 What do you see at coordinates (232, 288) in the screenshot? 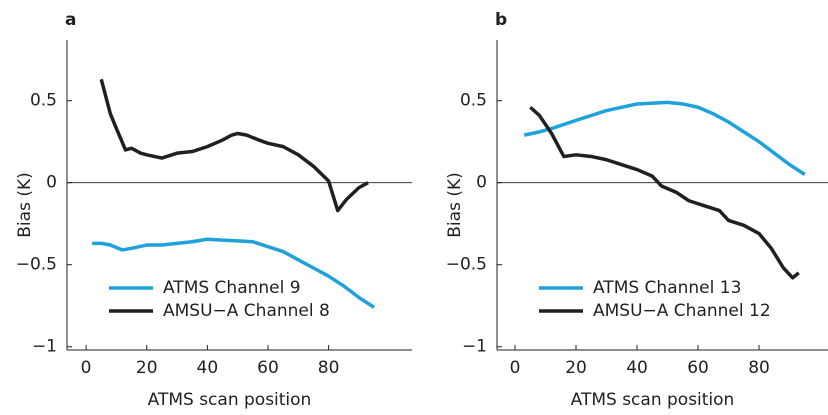
I see `legend-label: ATMS Channel 9` at bounding box center [232, 288].